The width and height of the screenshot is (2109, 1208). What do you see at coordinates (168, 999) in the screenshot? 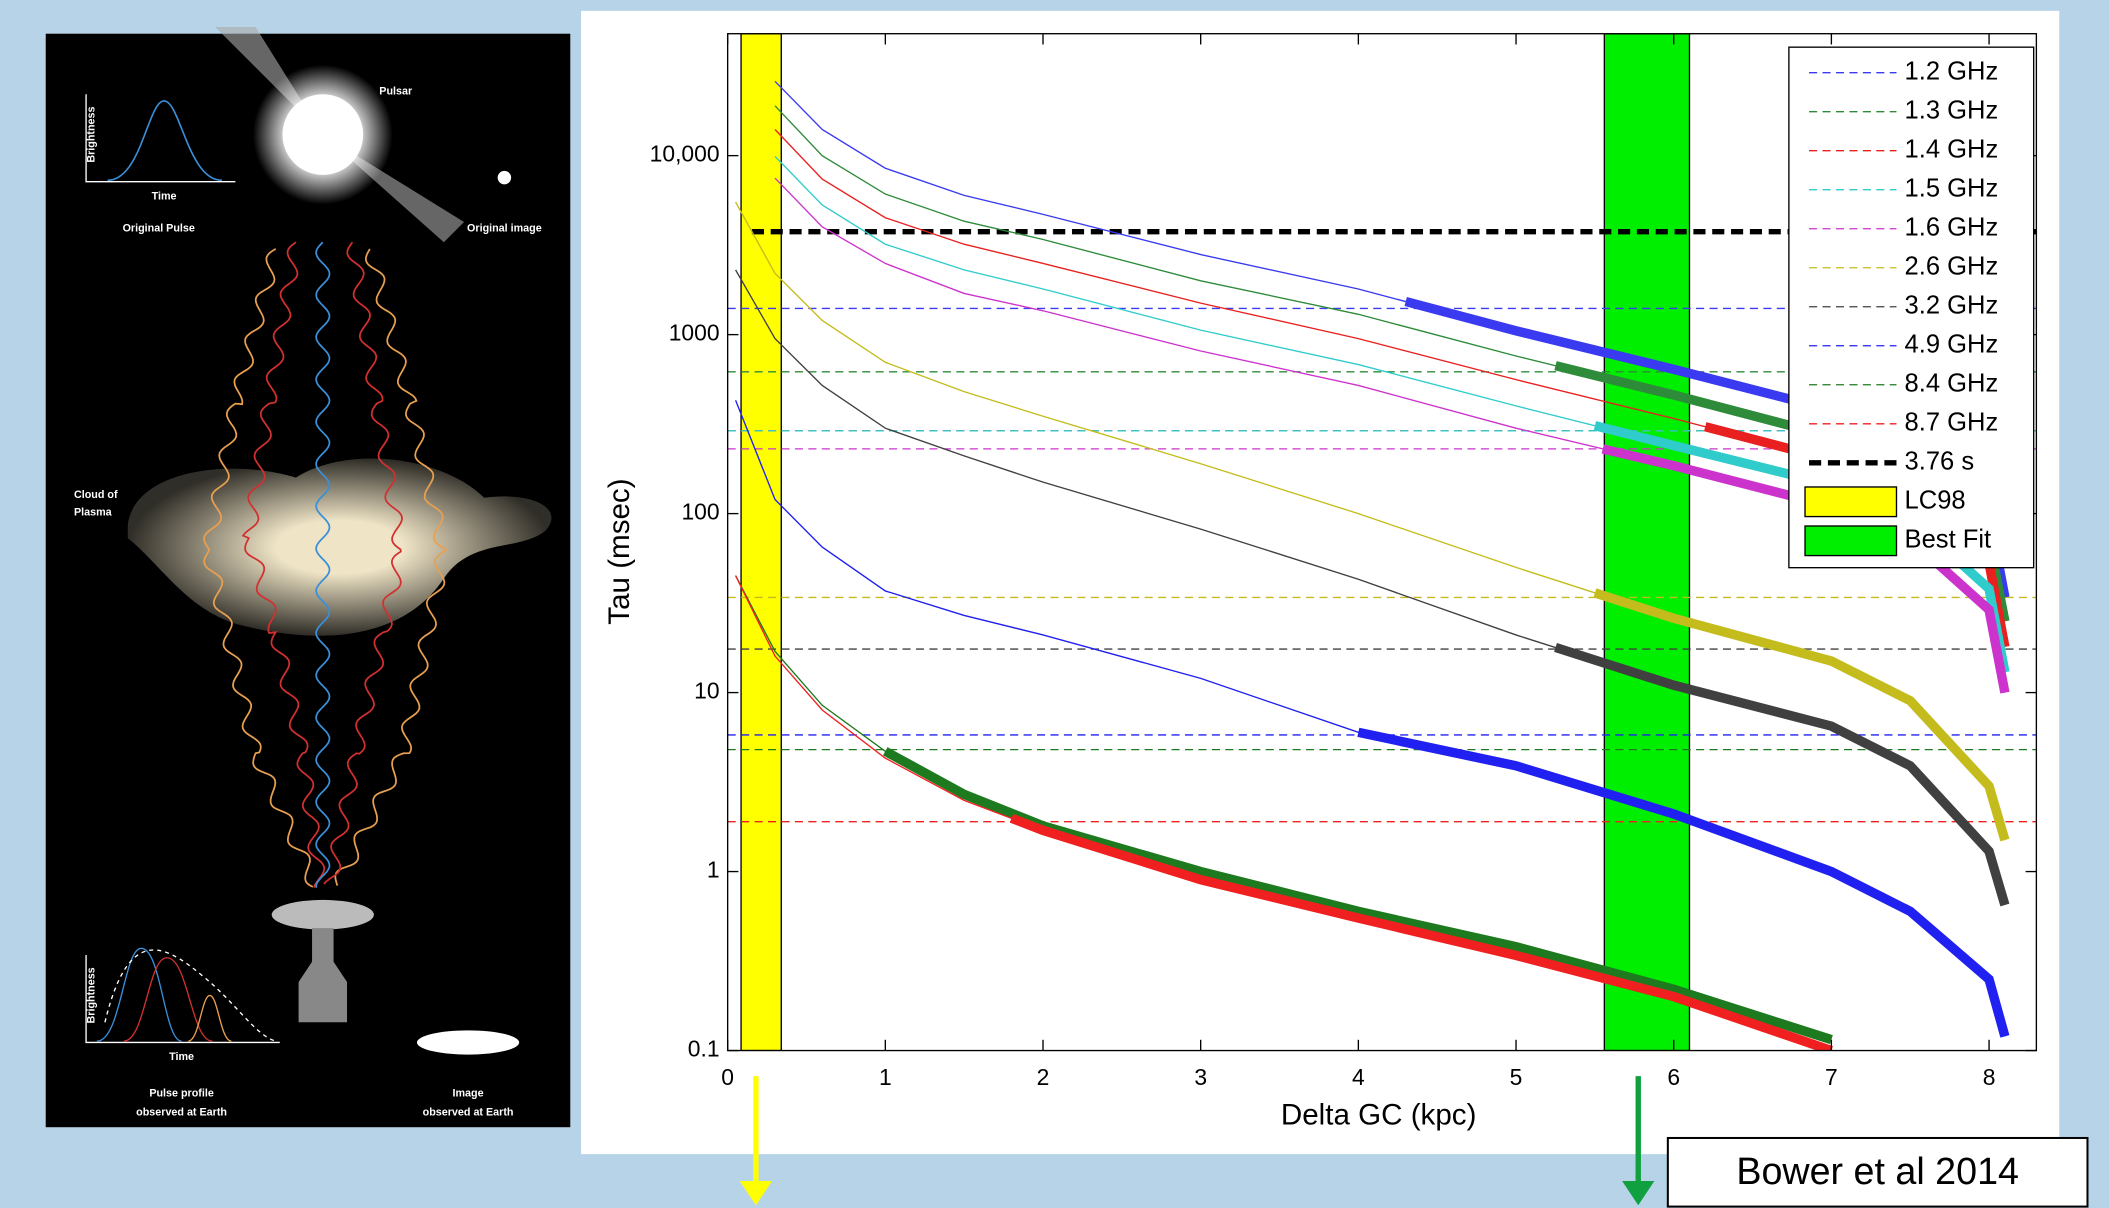
I see `profile-red` at bounding box center [168, 999].